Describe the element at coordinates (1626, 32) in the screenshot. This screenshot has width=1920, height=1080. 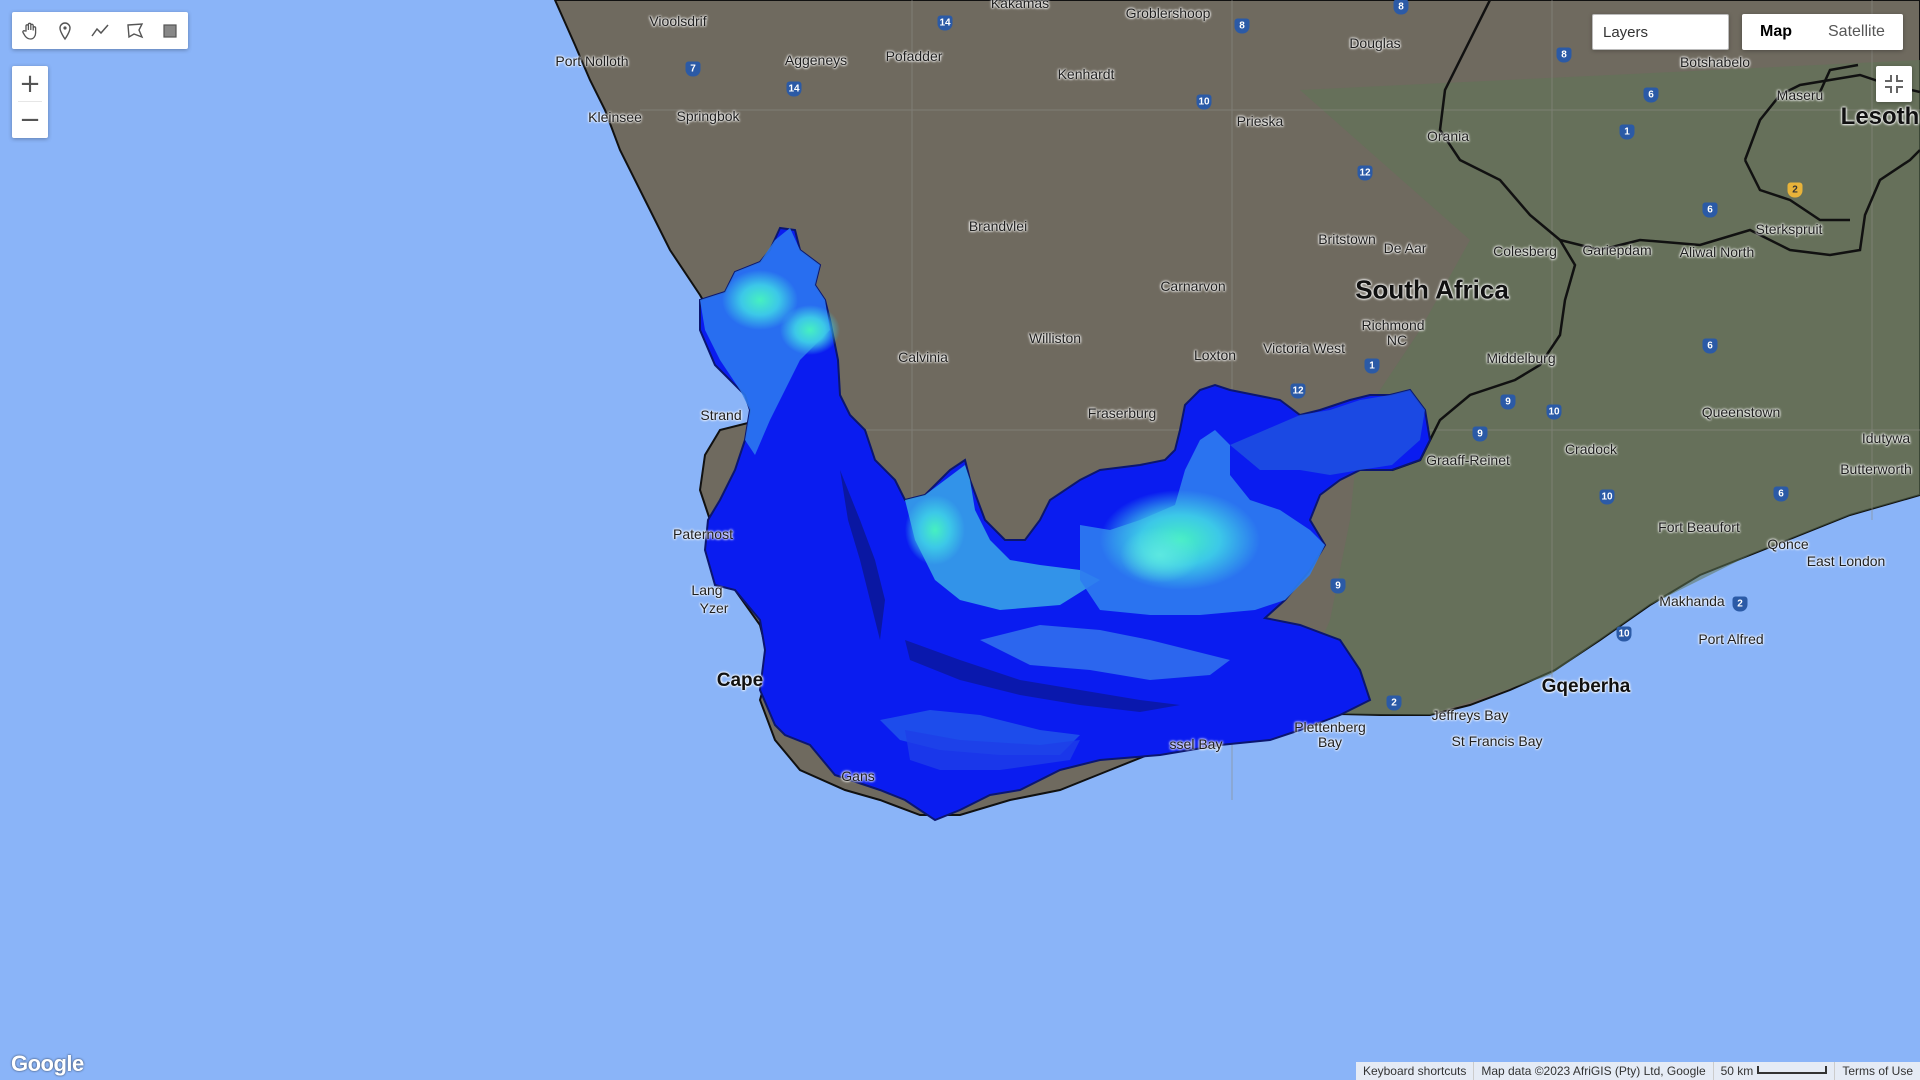
I see `layers-label: Layers` at that location.